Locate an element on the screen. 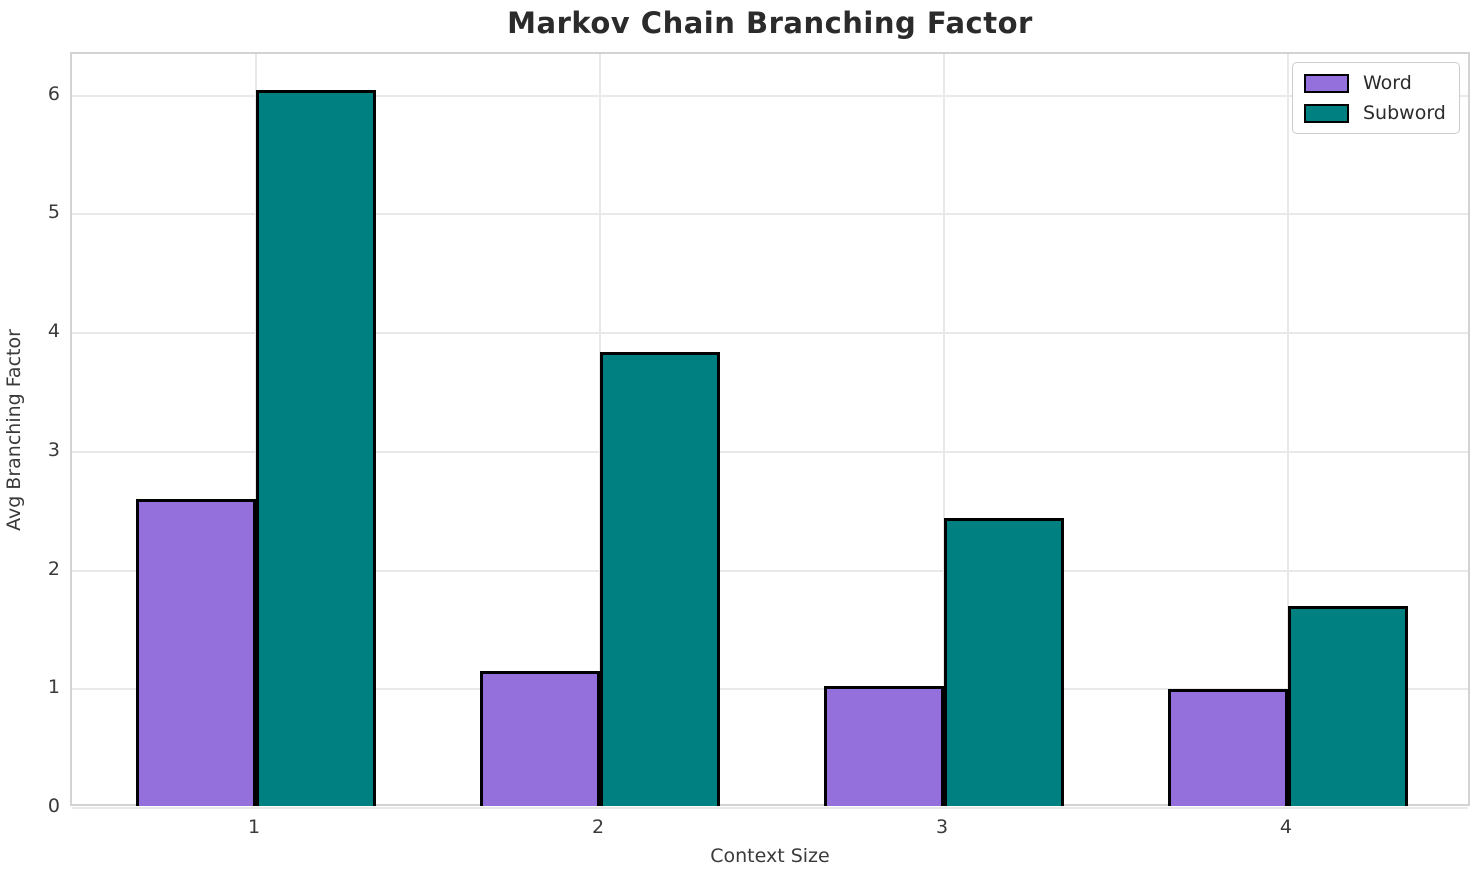 This screenshot has width=1484, height=885. legend-entry-word: Word is located at coordinates (1375, 83).